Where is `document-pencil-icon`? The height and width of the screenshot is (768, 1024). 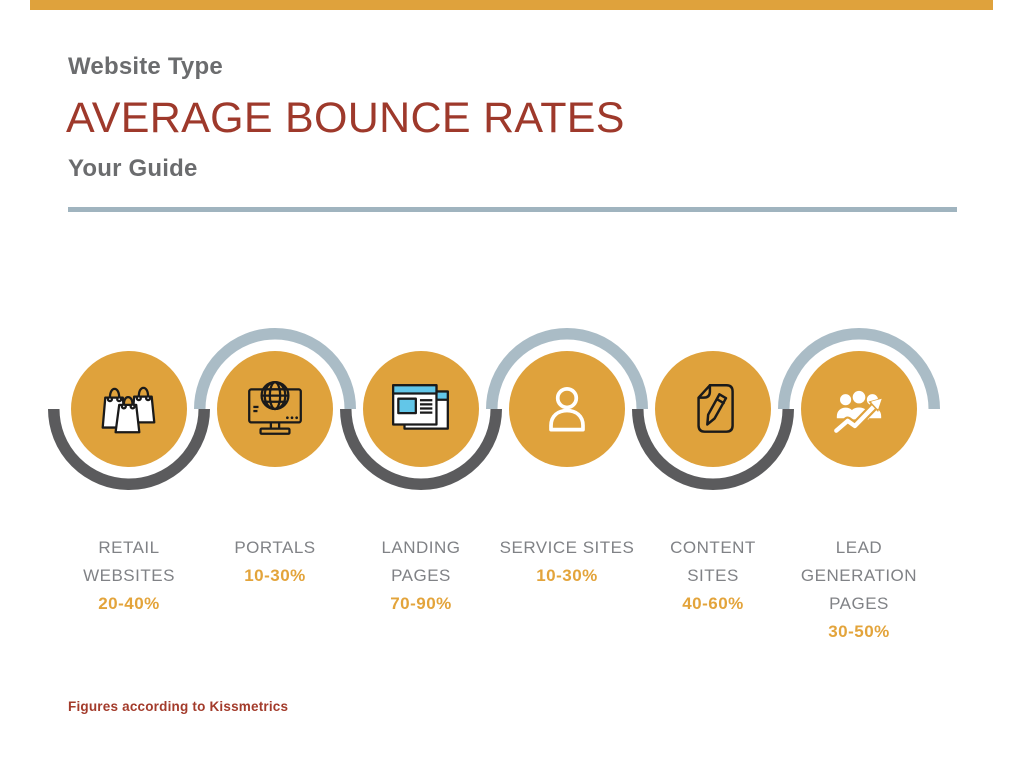 document-pencil-icon is located at coordinates (715, 408).